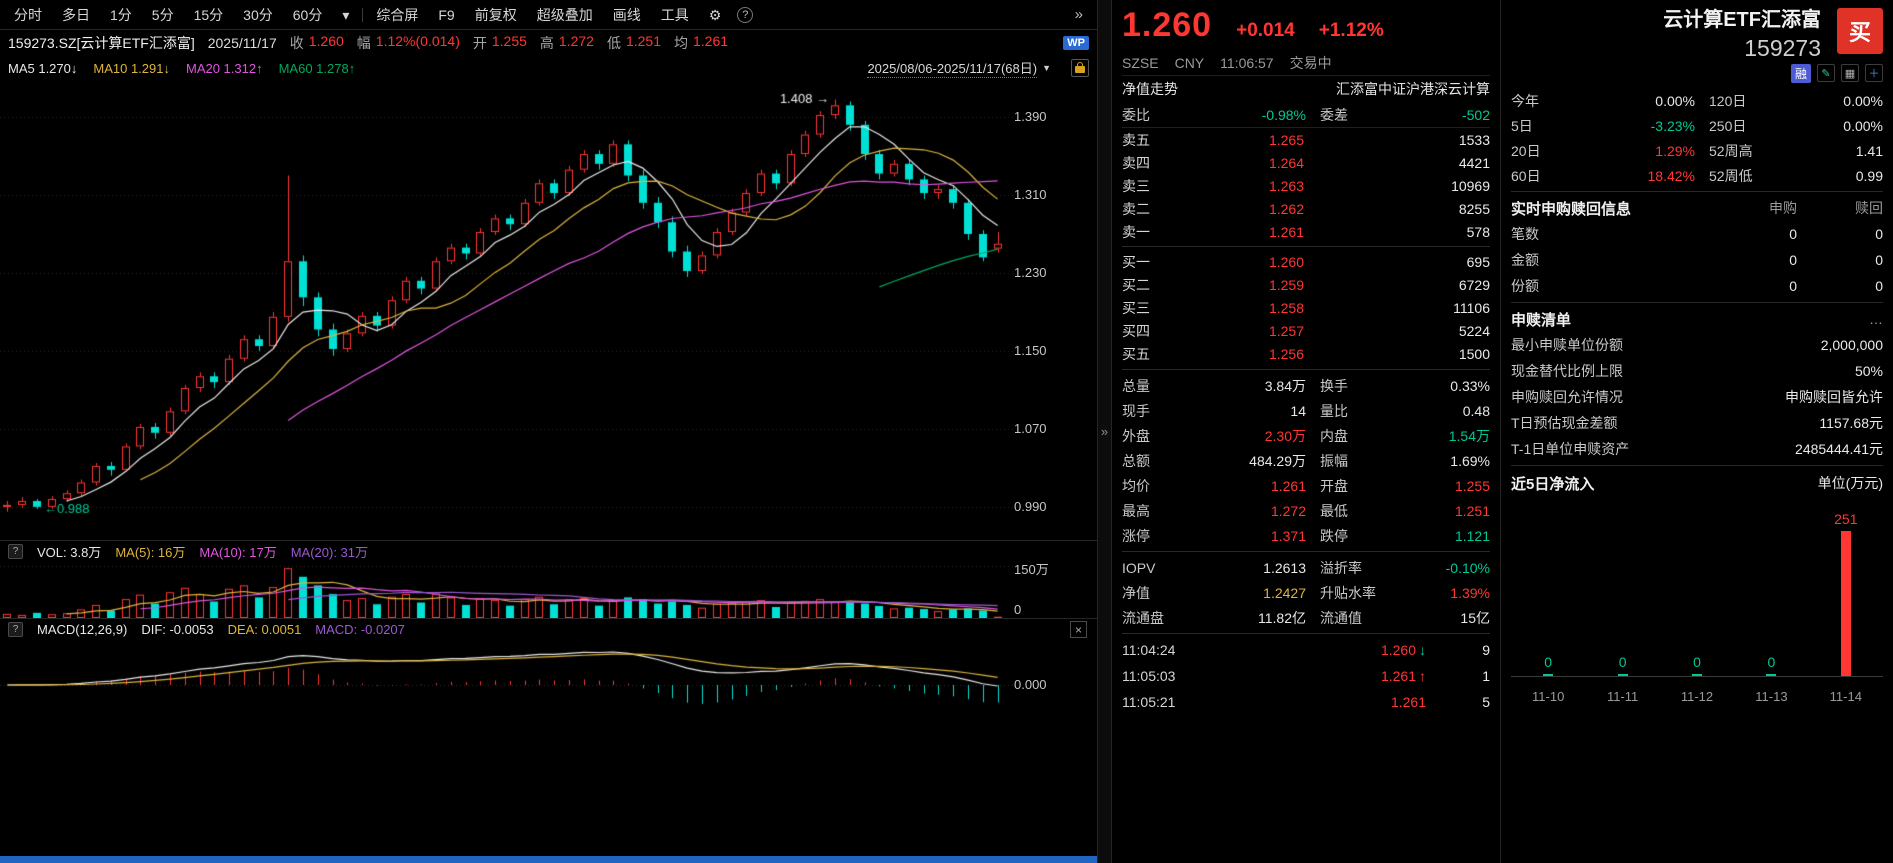 Image resolution: width=1893 pixels, height=863 pixels. What do you see at coordinates (1136, 385) in the screenshot?
I see `stat-label: 总量` at bounding box center [1136, 385].